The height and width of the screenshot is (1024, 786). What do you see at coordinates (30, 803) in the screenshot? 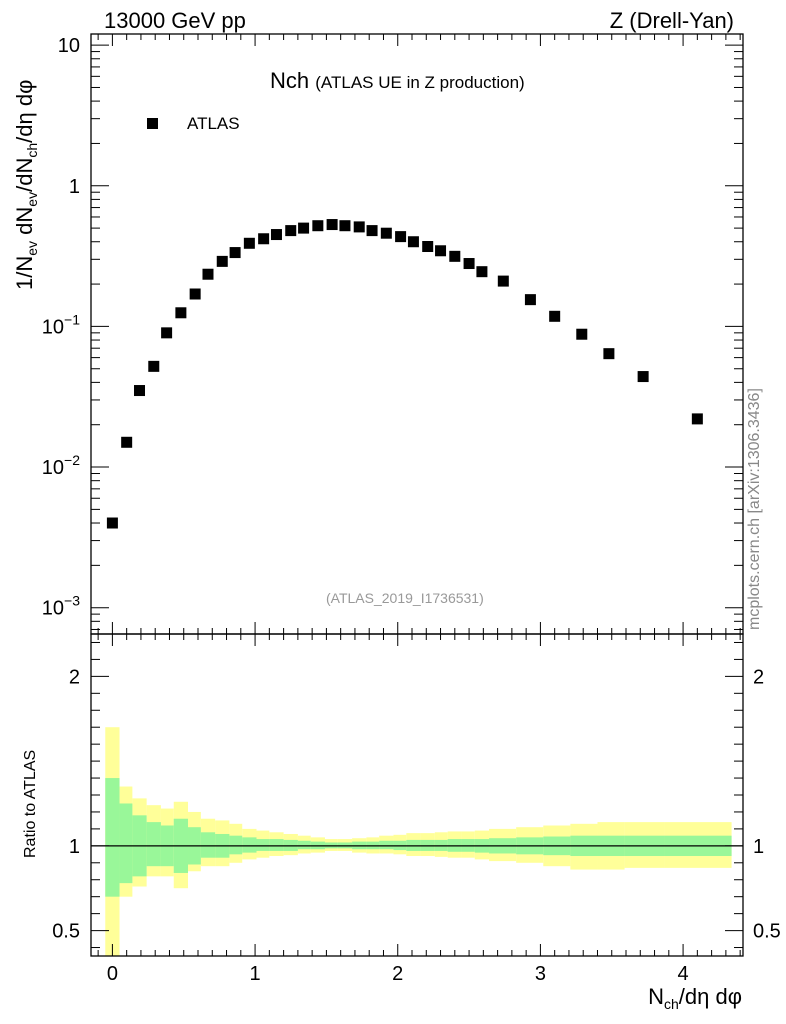
I see `bottom-y-axis-label: Ratio to ATLAS` at bounding box center [30, 803].